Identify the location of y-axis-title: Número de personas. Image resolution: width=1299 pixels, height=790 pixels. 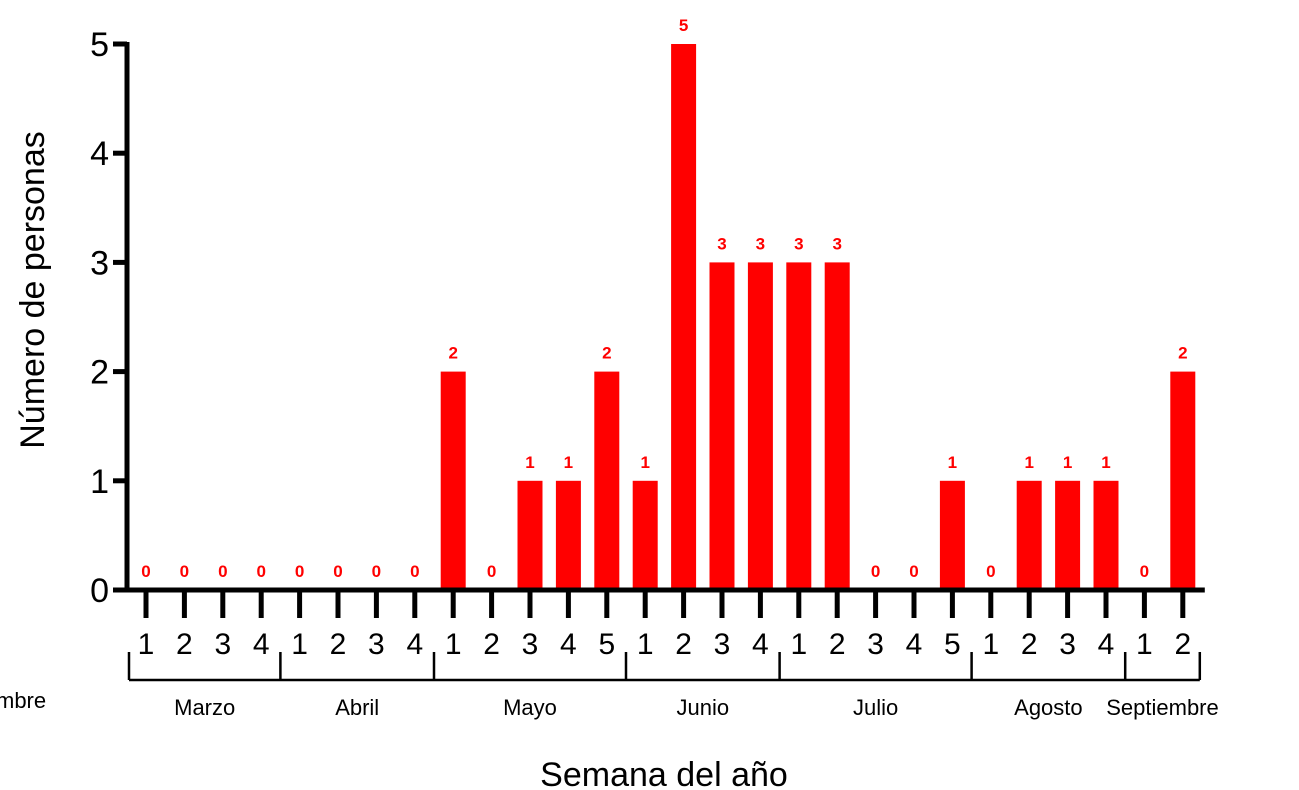
(33, 290).